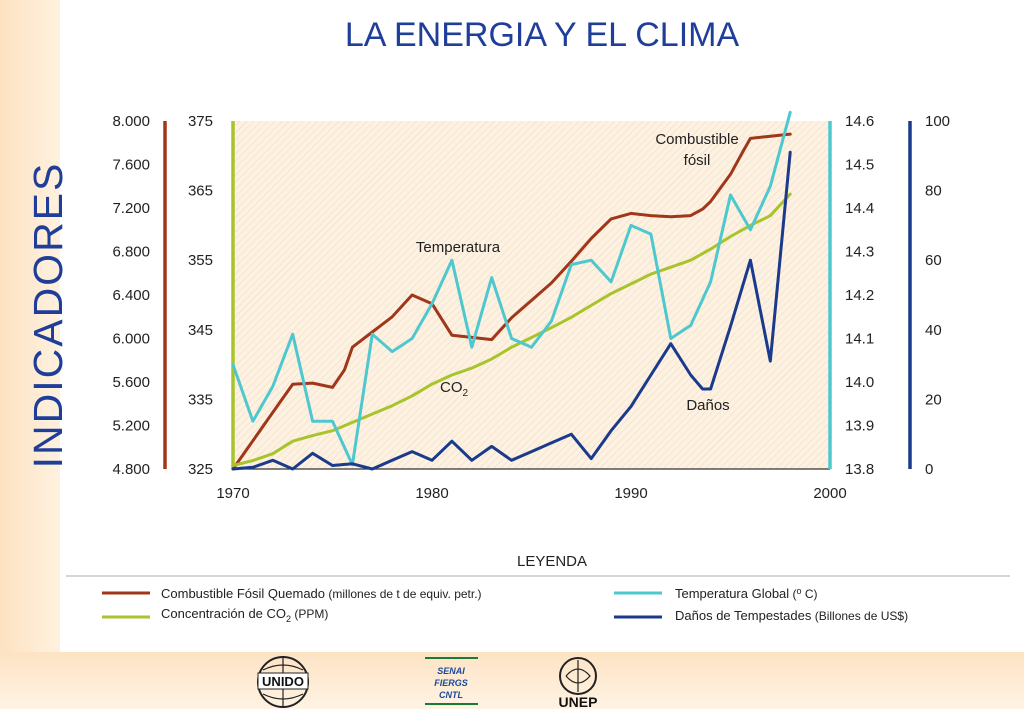  I want to click on senai-logo-line1: SENAI, so click(451, 671).